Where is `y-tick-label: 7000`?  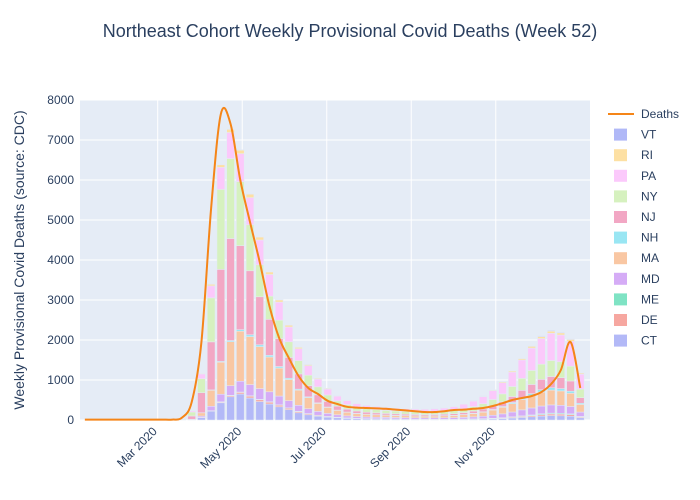
y-tick-label: 7000 is located at coordinates (60, 140).